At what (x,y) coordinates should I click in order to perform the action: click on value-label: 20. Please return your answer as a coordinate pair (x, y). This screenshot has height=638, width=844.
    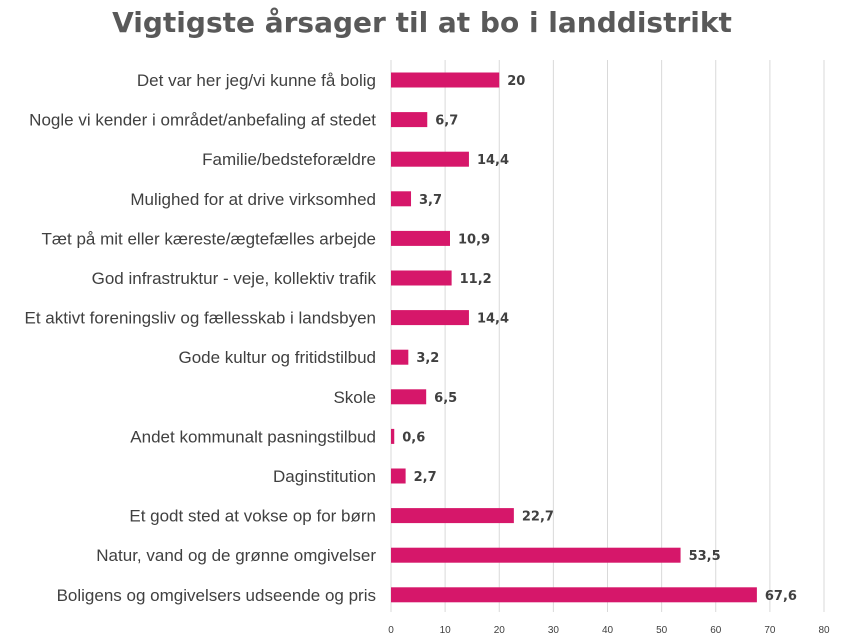
    Looking at the image, I should click on (516, 81).